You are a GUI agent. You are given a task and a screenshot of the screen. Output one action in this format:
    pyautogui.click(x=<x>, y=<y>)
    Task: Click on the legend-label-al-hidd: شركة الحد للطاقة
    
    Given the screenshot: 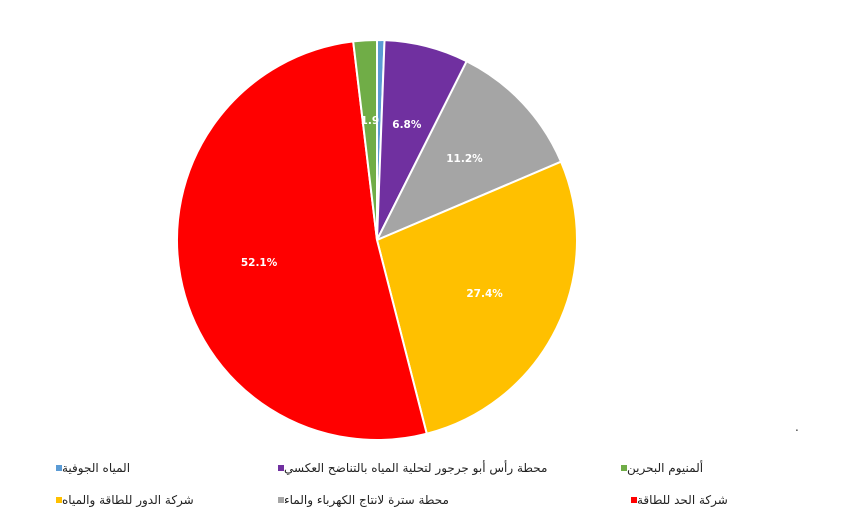 What is the action you would take?
    pyautogui.click(x=682, y=500)
    